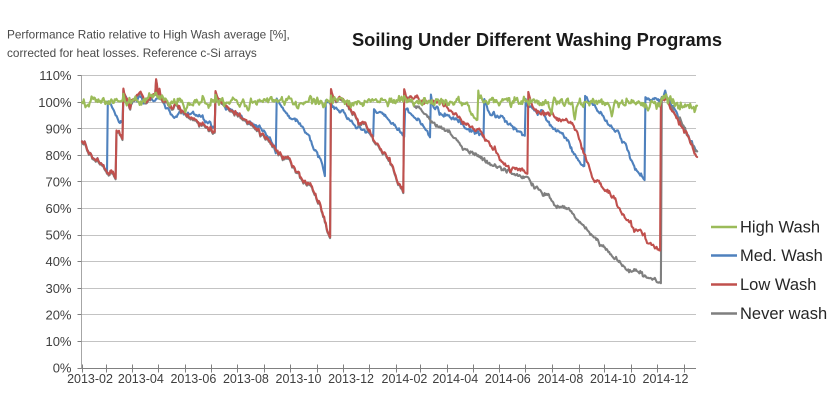 Image resolution: width=839 pixels, height=405 pixels. What do you see at coordinates (58, 208) in the screenshot?
I see `y-tick-label: 60%` at bounding box center [58, 208].